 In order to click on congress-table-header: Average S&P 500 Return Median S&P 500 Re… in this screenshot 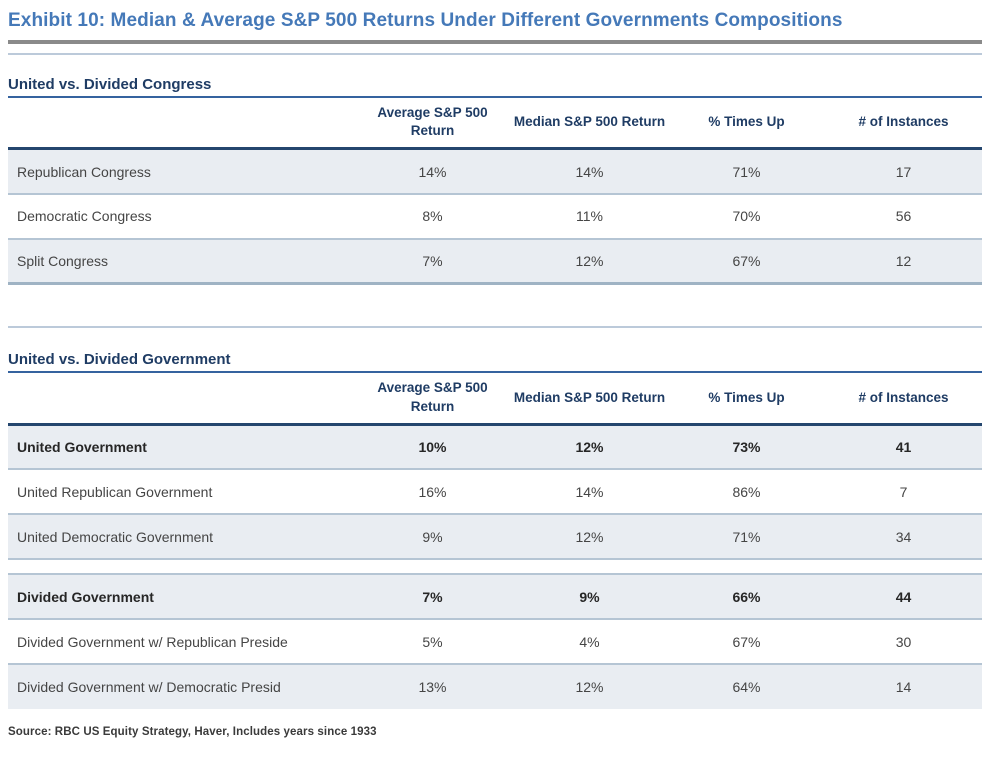, I will do `click(495, 124)`.